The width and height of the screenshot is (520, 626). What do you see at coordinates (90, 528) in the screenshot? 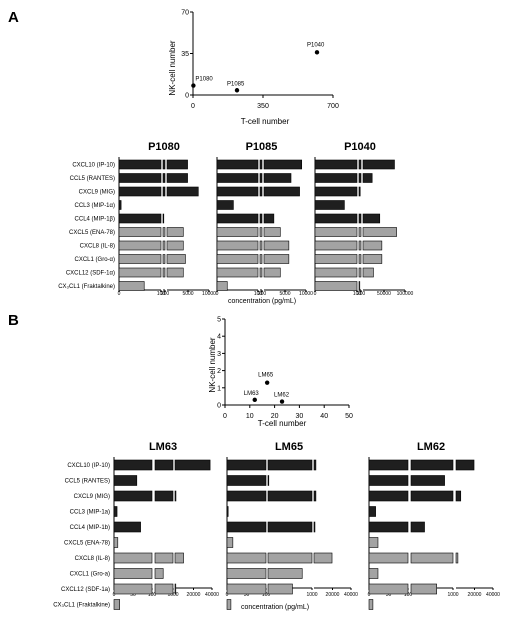
I see `row-label: CCL4 (MIP-1b)` at bounding box center [90, 528].